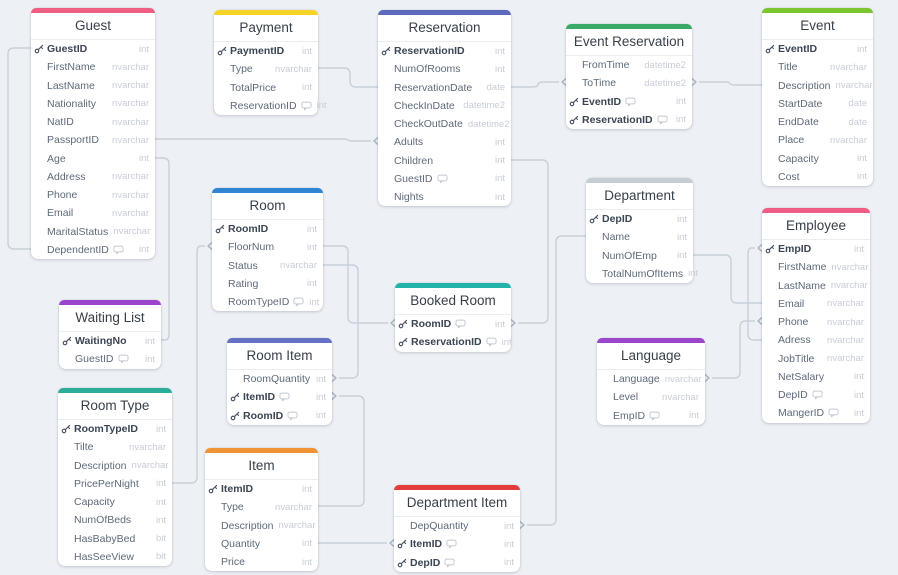 The image size is (898, 575). I want to click on field-row-booked-room-reservationid: ReservationID int, so click(453, 342).